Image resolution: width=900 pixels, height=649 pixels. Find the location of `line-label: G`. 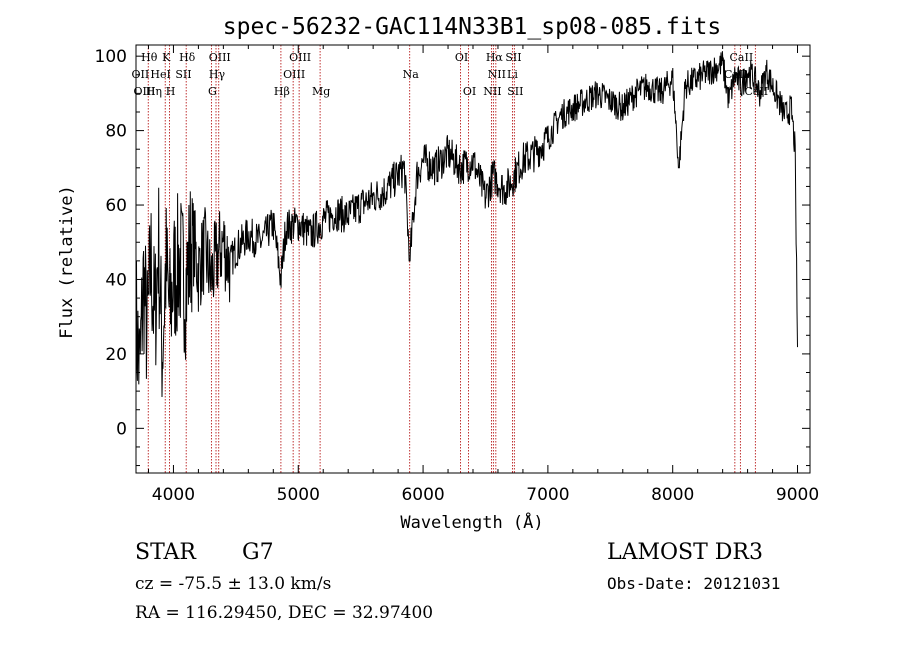

line-label: G is located at coordinates (212, 91).